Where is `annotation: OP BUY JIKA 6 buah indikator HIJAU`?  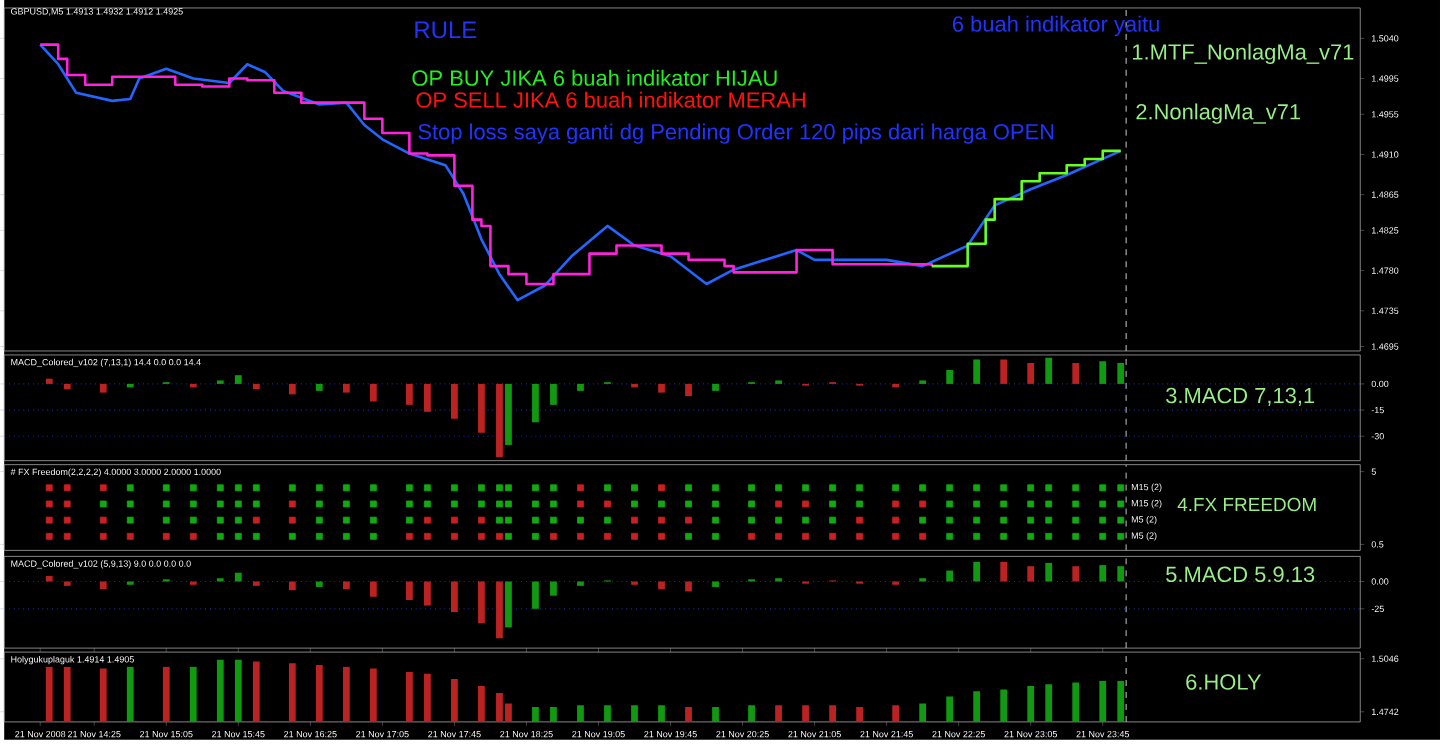 annotation: OP BUY JIKA 6 buah indikator HIJAU is located at coordinates (594, 77).